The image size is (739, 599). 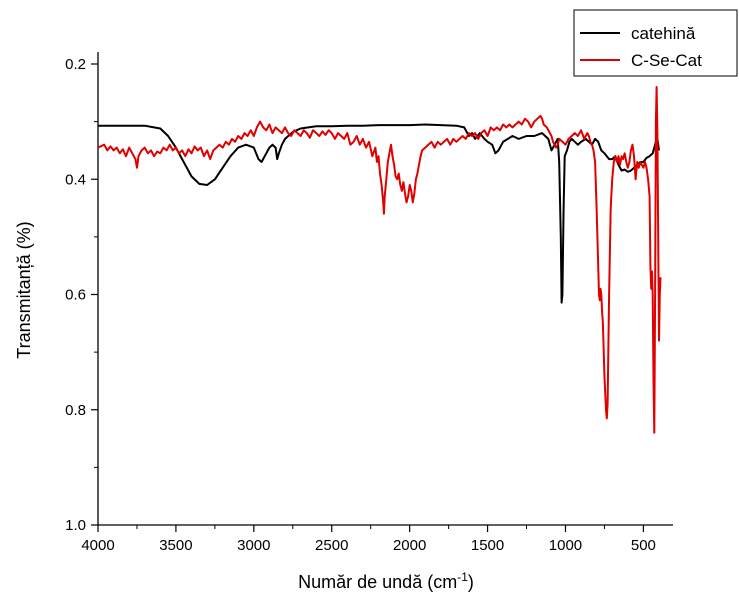 What do you see at coordinates (75, 179) in the screenshot?
I see `y-tick-label: 0.4` at bounding box center [75, 179].